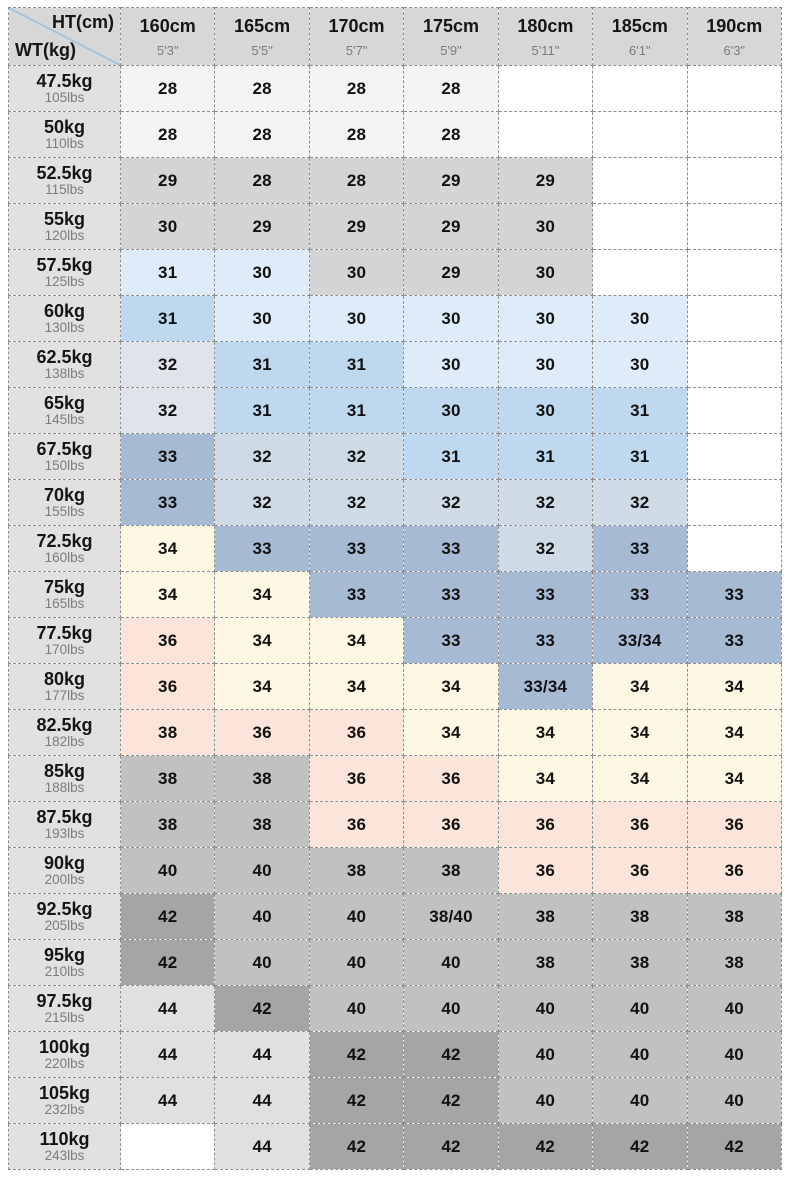 Image resolution: width=790 pixels, height=1195 pixels. I want to click on table-row-80kg: 80kg 177lbs 36 34 34 34 33/34 34 34, so click(395, 686).